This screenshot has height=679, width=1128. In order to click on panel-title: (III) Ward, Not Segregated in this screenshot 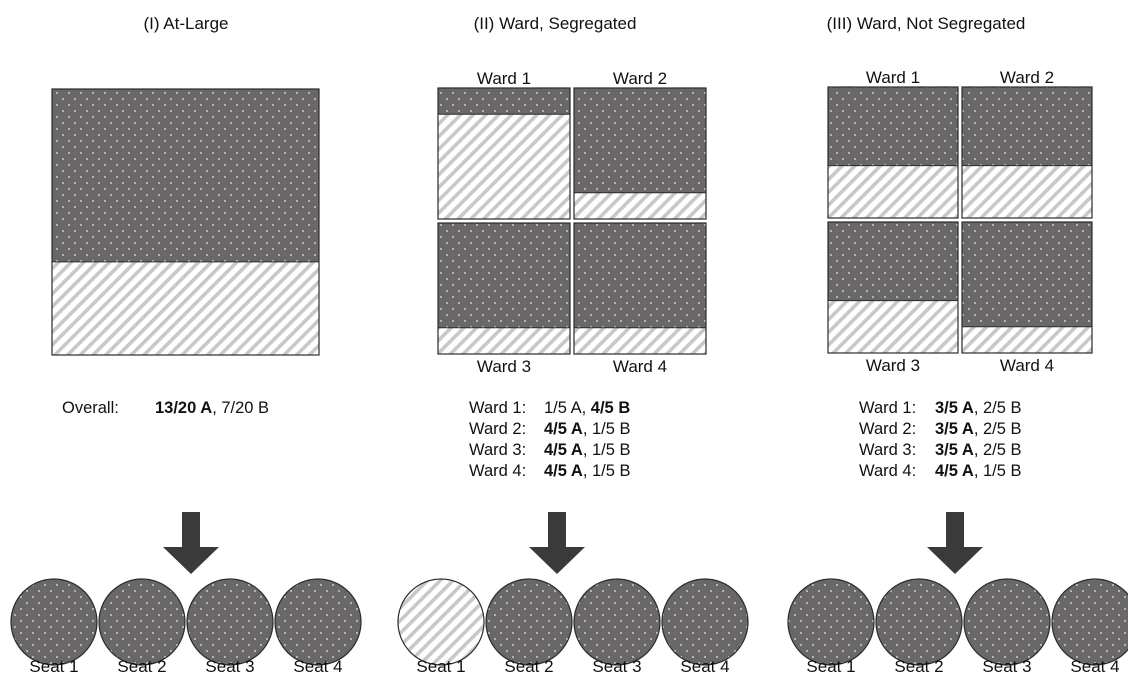, I will do `click(926, 23)`.